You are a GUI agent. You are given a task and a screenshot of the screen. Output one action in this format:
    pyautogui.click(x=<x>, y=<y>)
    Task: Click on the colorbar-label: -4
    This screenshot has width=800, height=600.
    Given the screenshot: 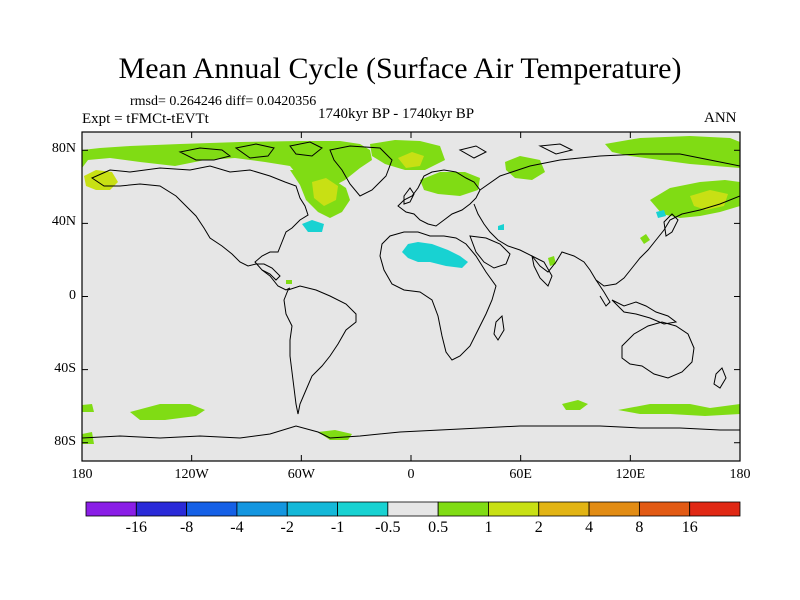 What is the action you would take?
    pyautogui.click(x=237, y=527)
    